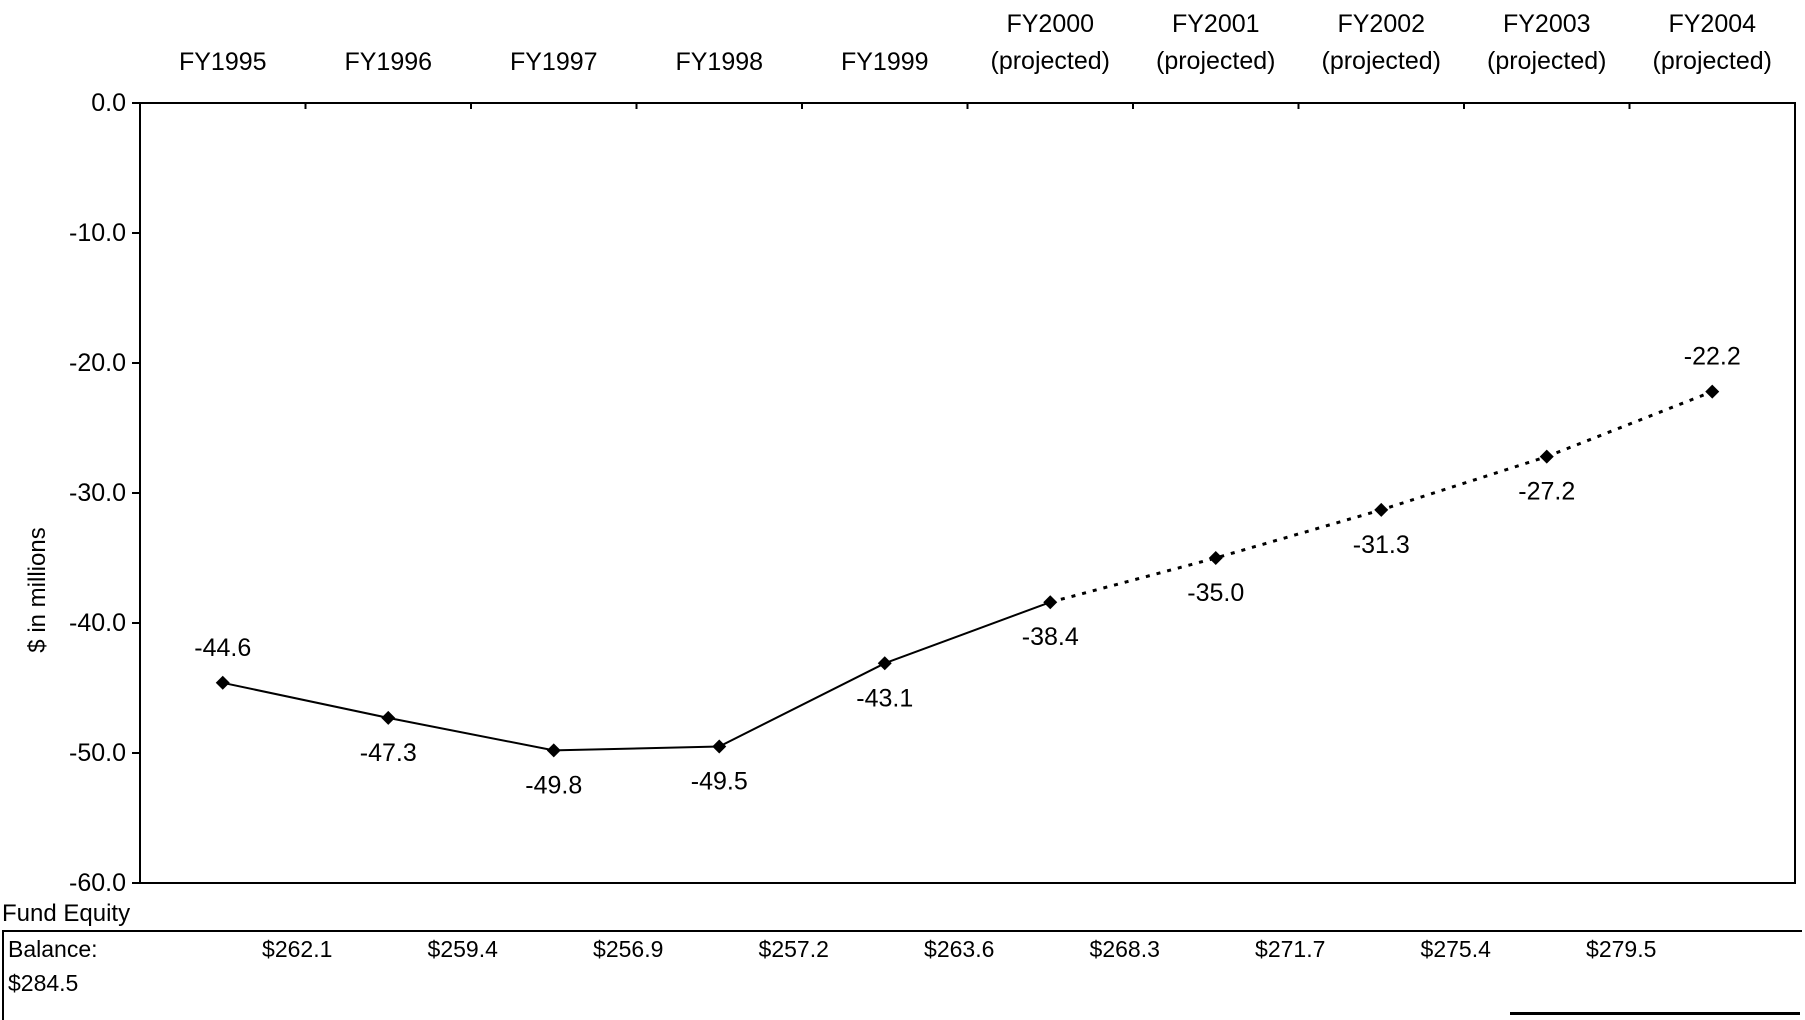 The width and height of the screenshot is (1805, 1020). Describe the element at coordinates (97, 753) in the screenshot. I see `y-tick-label: -50.0` at that location.